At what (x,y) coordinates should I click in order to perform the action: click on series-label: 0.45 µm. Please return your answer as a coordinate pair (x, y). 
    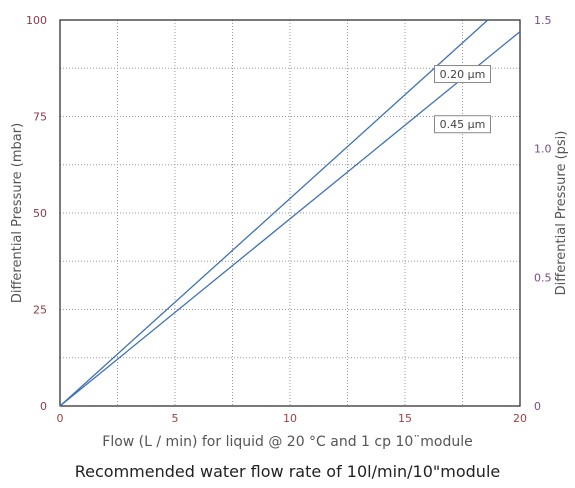
    Looking at the image, I should click on (463, 124).